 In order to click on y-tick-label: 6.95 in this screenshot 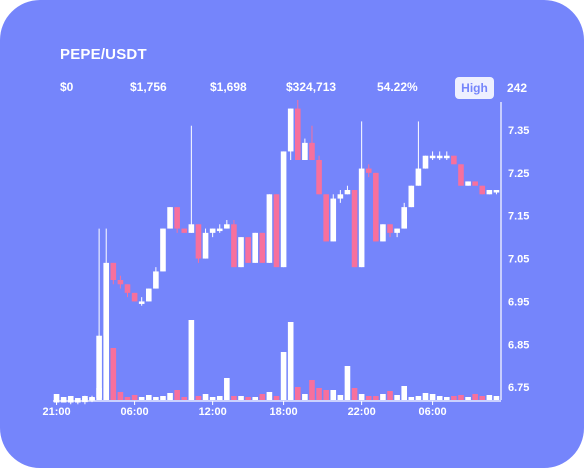, I will do `click(518, 302)`.